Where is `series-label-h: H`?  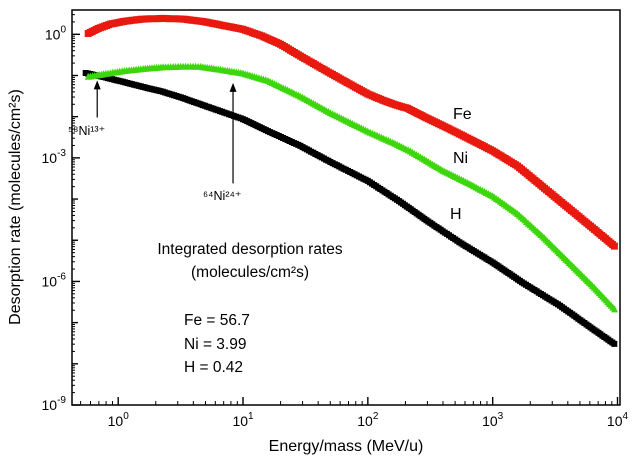
series-label-h: H is located at coordinates (456, 214).